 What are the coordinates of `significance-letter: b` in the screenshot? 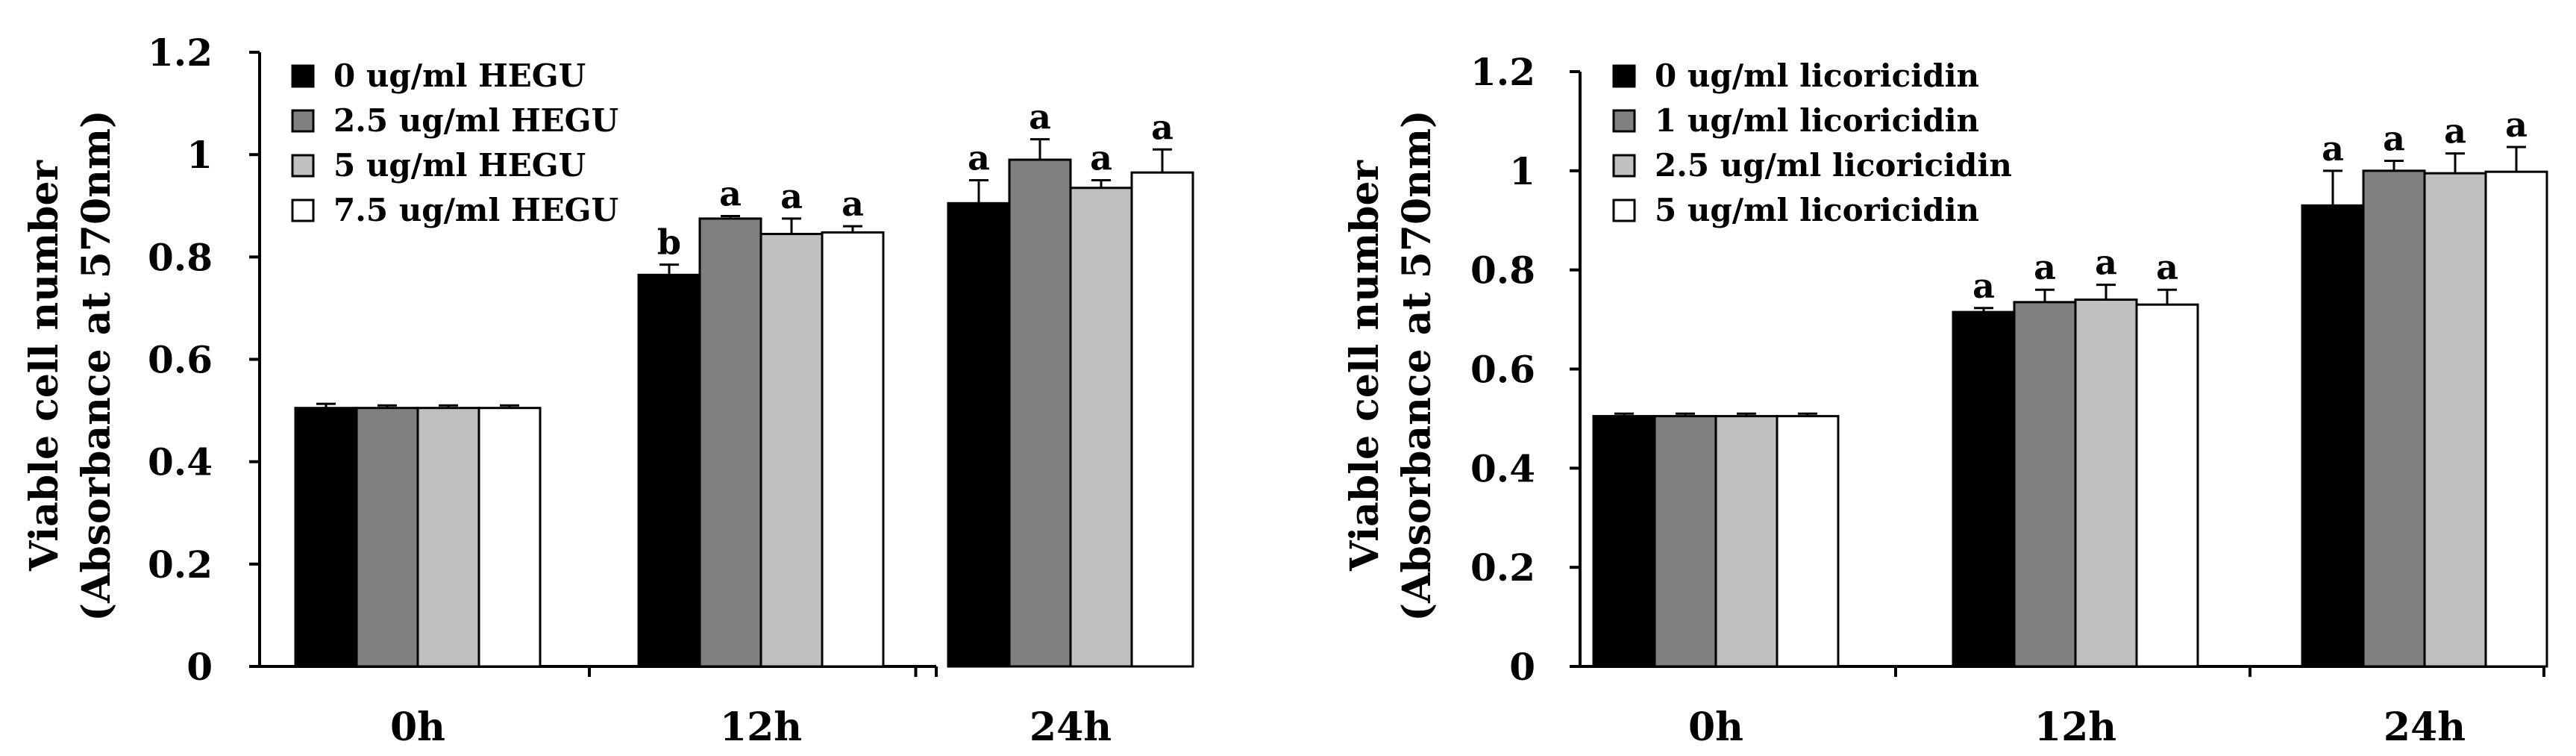 It's located at (669, 242).